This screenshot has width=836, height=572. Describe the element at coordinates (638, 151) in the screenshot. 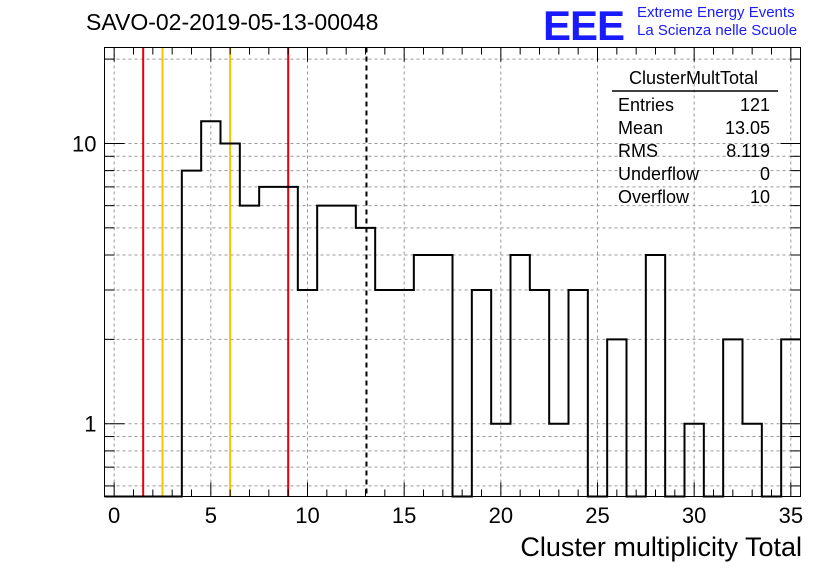

I see `stats-label: RMS` at that location.